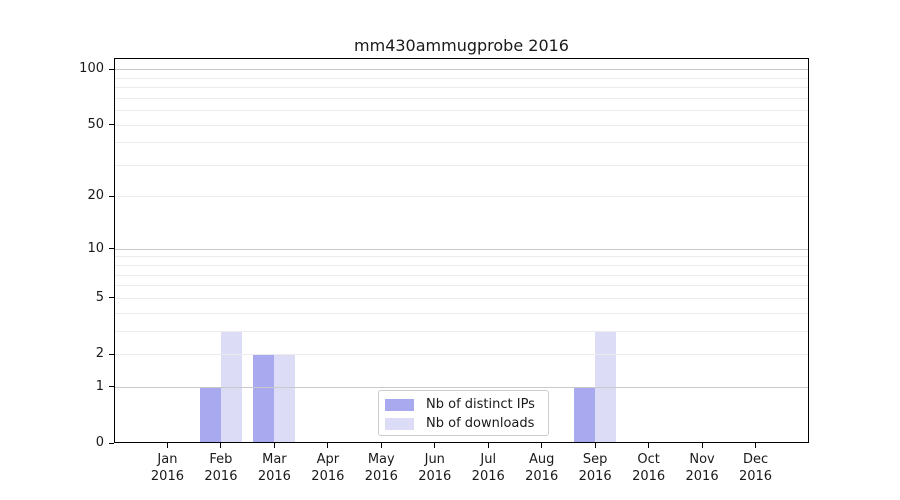 The height and width of the screenshot is (500, 900). Describe the element at coordinates (381, 468) in the screenshot. I see `x-tick-label: May 2016` at that location.